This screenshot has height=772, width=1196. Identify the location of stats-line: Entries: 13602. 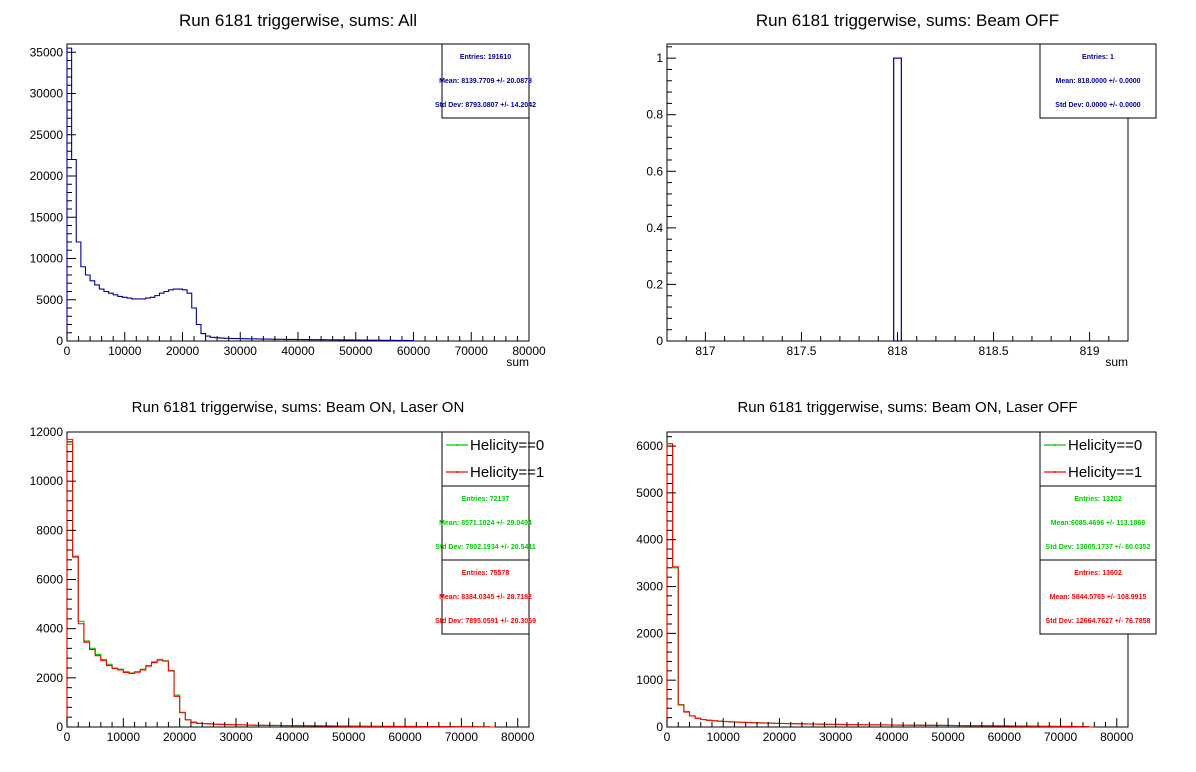
(1098, 573).